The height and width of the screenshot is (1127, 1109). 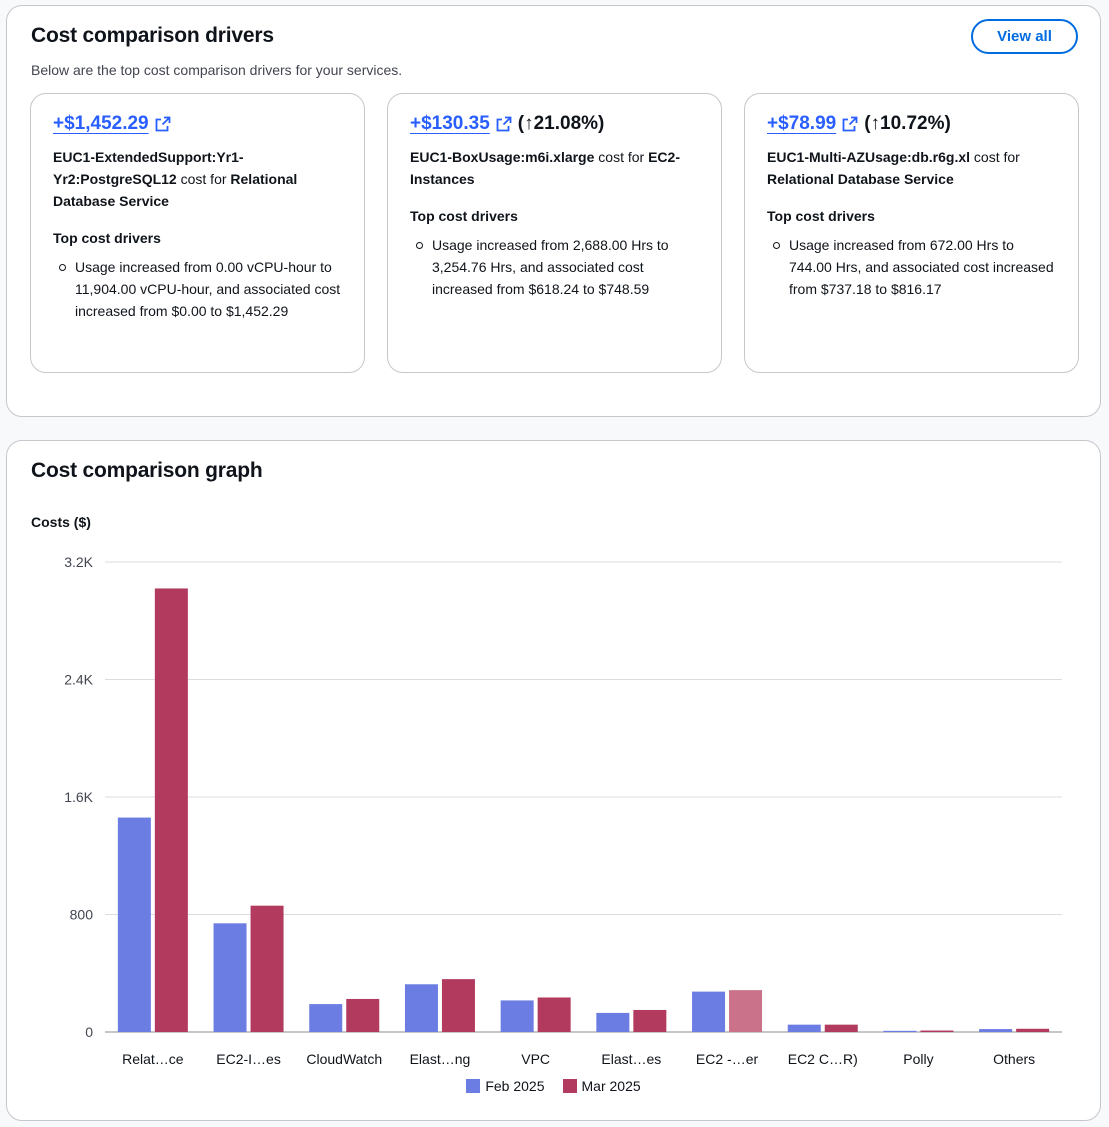 I want to click on x-tick-label: Polly, so click(x=918, y=1059).